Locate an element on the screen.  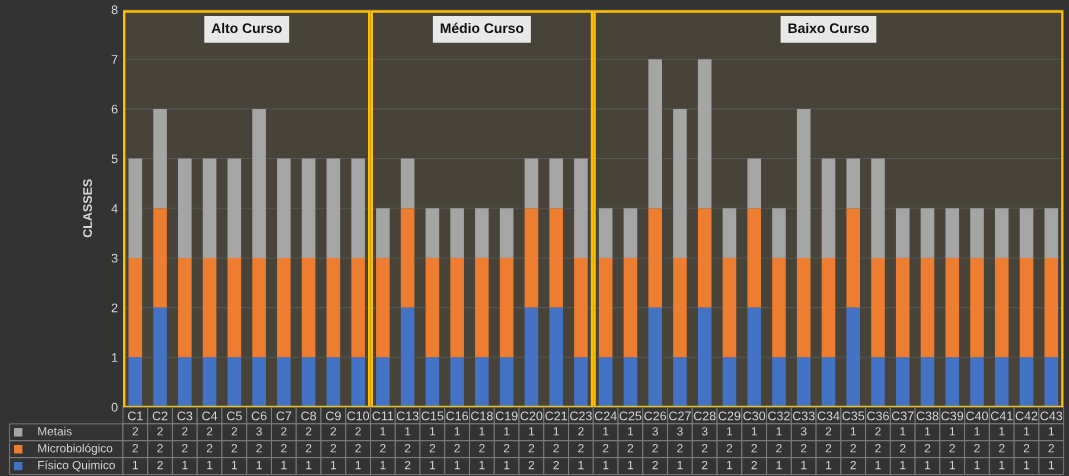
y-tick-label: 1 is located at coordinates (115, 357).